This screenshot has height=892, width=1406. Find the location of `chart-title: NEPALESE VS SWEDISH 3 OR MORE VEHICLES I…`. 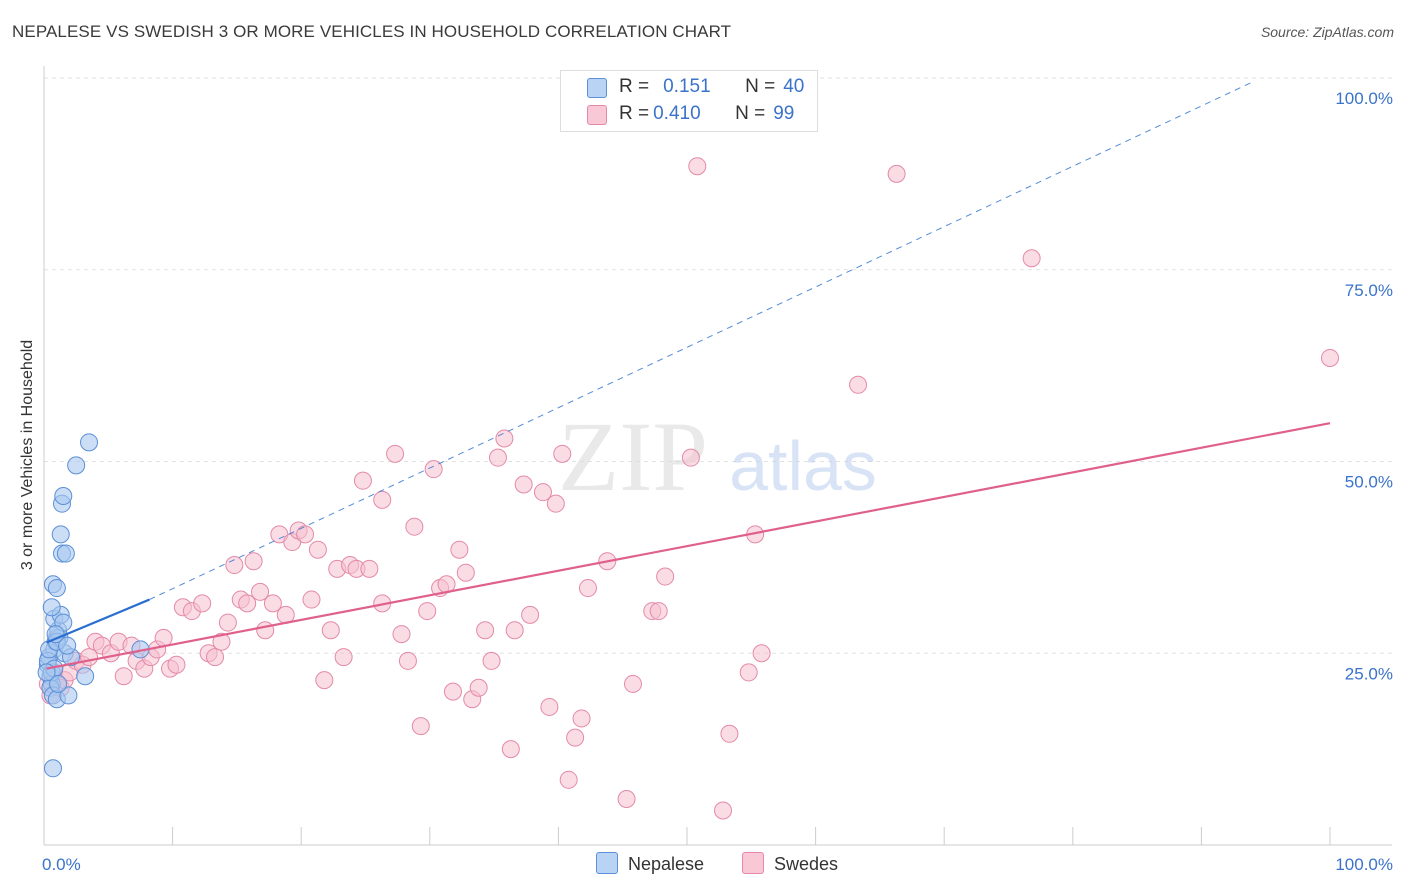

chart-title: NEPALESE VS SWEDISH 3 OR MORE VEHICLES I… is located at coordinates (372, 31).